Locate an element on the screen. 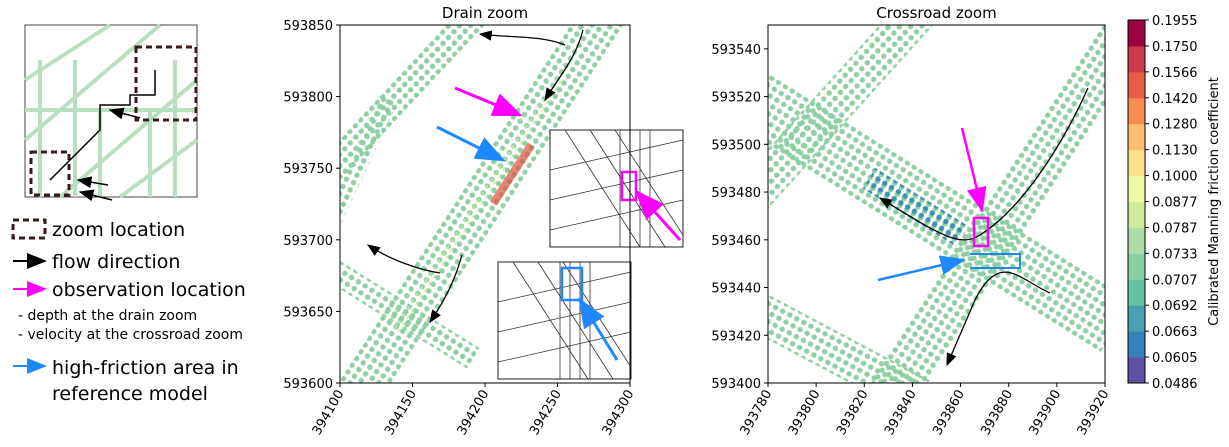 The height and width of the screenshot is (447, 1229). colorbar-tick-label: 0.0605 is located at coordinates (1175, 358).